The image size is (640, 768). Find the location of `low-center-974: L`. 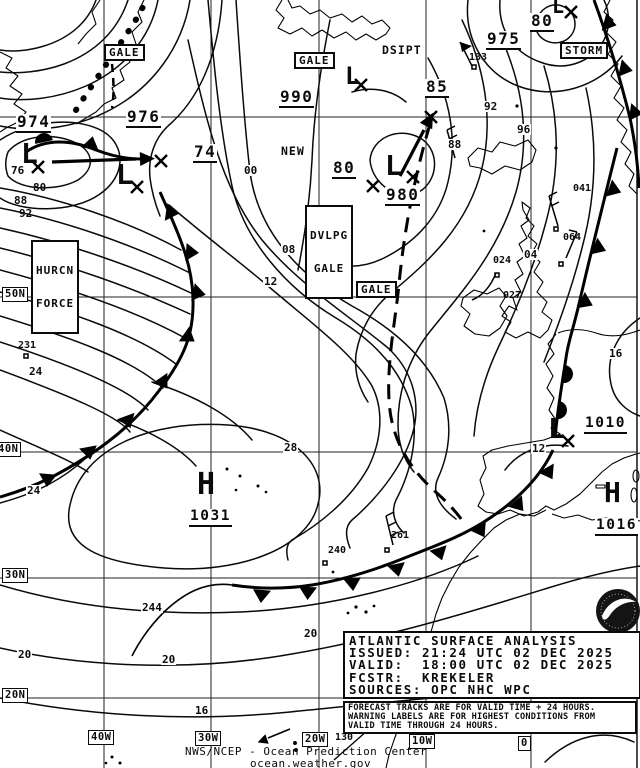

low-center-974: L is located at coordinates (29, 153).